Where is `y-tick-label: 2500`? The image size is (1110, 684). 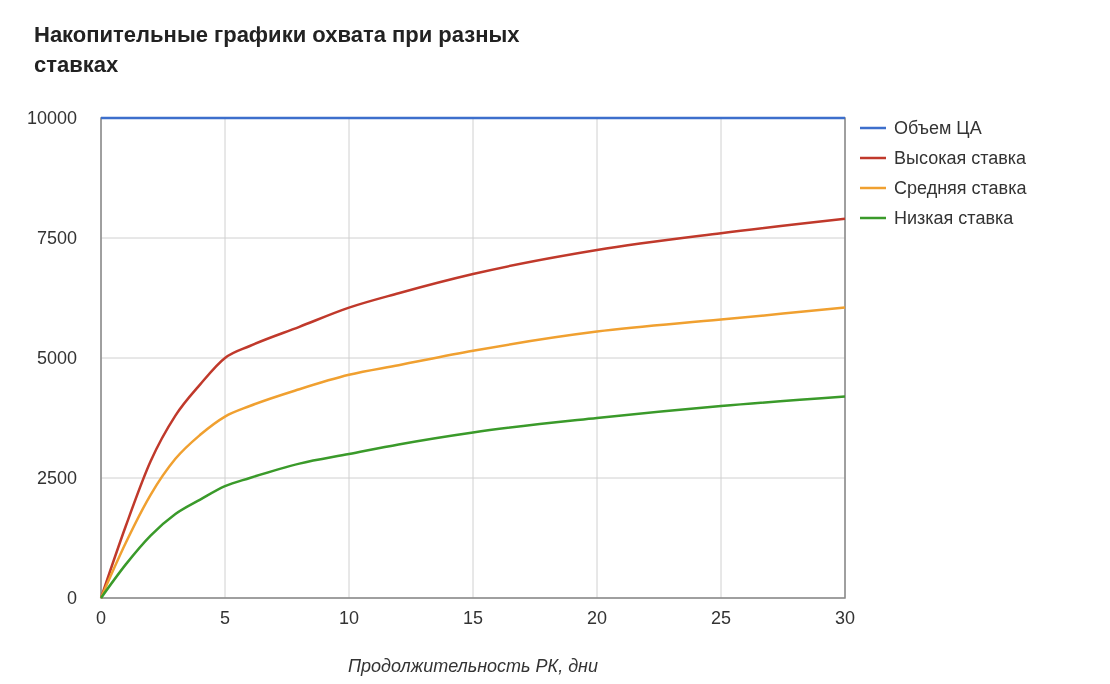
y-tick-label: 2500 is located at coordinates (56, 478).